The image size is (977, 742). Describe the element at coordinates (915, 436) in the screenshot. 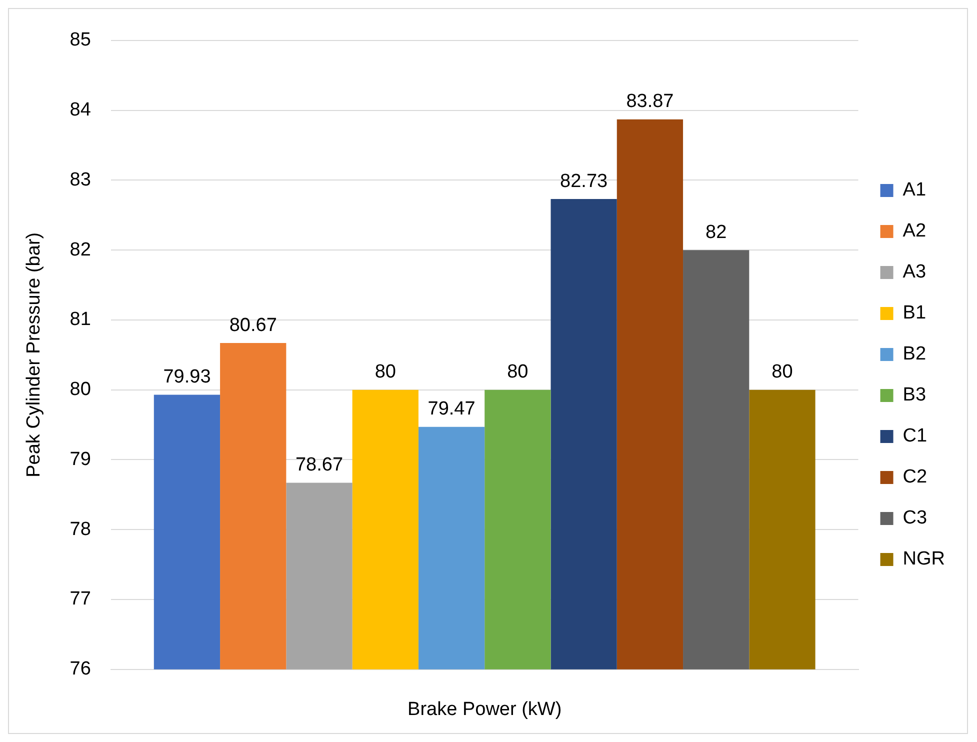

I see `legend-label: C1` at that location.